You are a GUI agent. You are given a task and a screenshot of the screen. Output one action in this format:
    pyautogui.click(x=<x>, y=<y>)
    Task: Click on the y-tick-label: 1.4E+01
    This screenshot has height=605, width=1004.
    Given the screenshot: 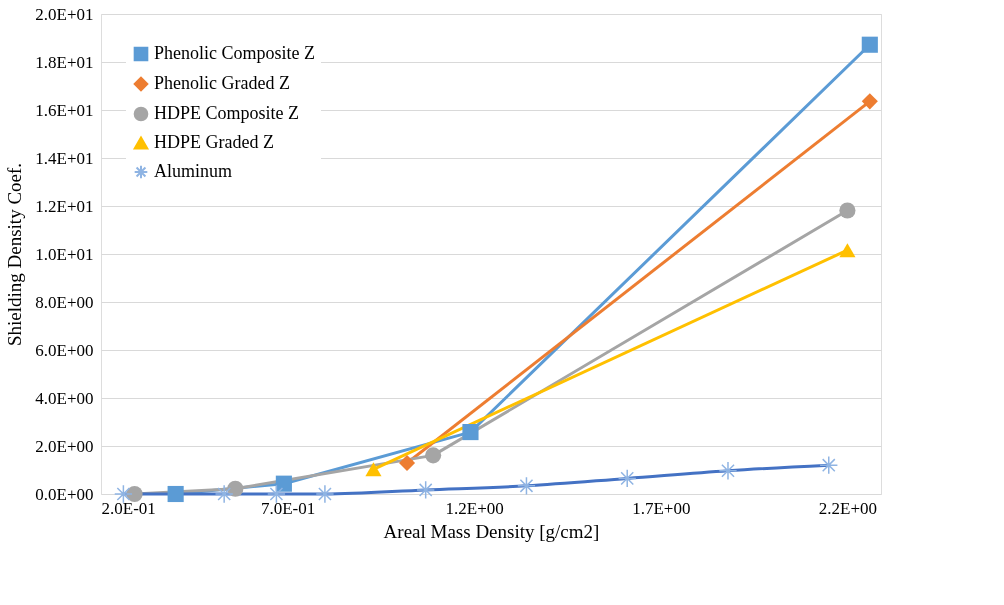 What is the action you would take?
    pyautogui.click(x=64, y=158)
    